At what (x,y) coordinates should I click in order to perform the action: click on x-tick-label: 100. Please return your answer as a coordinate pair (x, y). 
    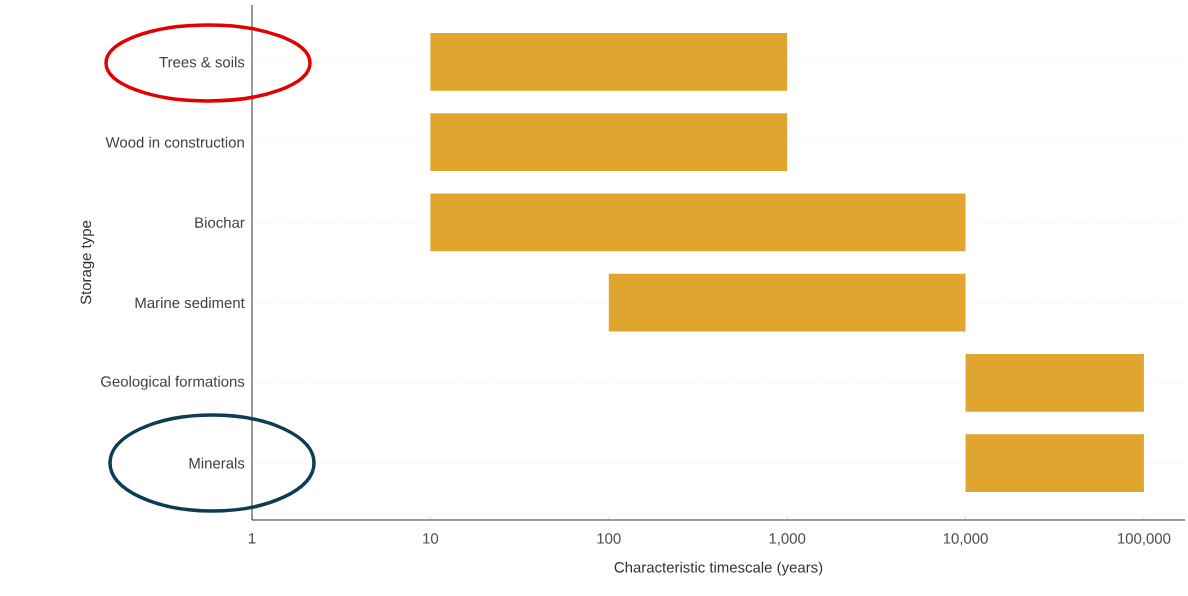
    Looking at the image, I should click on (609, 538).